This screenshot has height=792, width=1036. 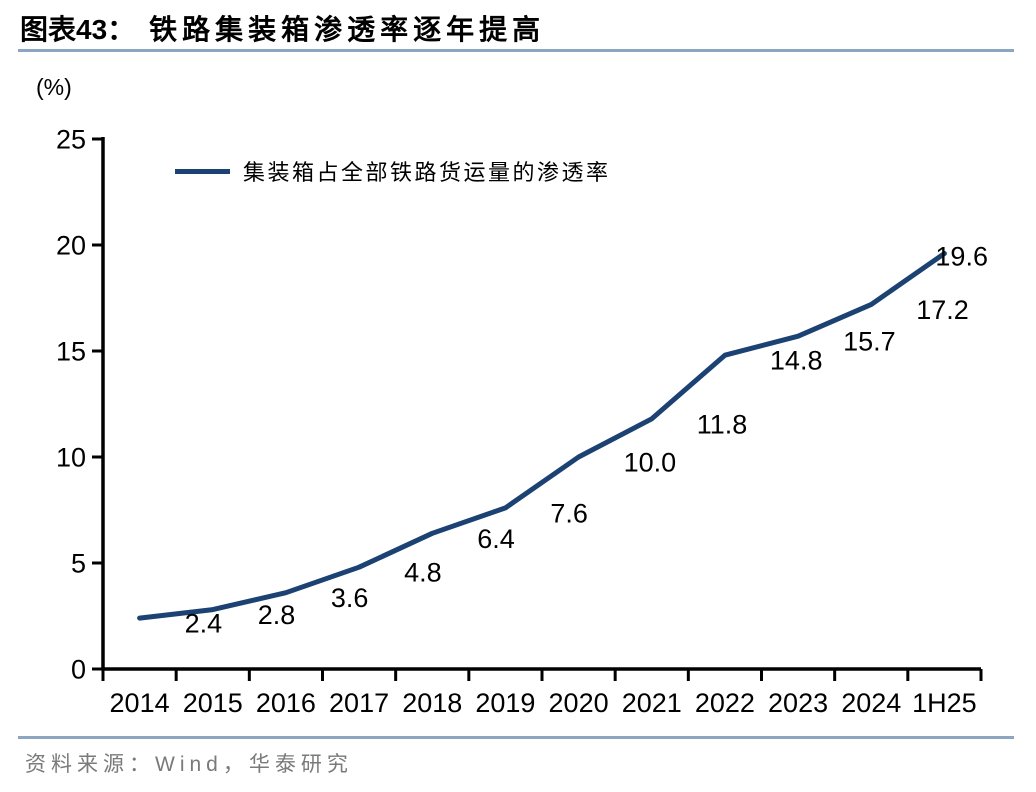 What do you see at coordinates (71, 458) in the screenshot?
I see `y-axis-tick-label: 10` at bounding box center [71, 458].